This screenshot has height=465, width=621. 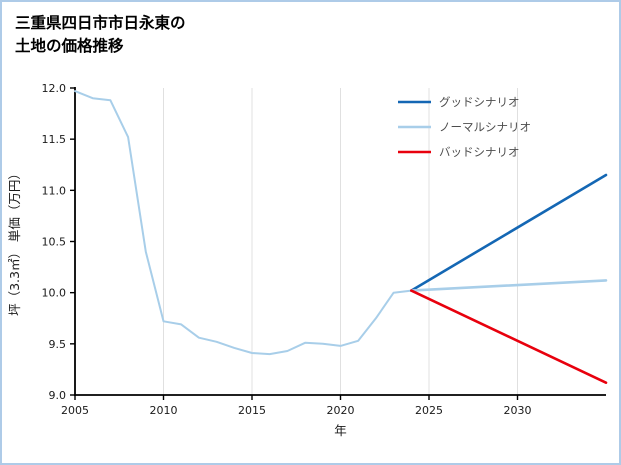 What do you see at coordinates (508, 337) in the screenshot?
I see `series-line-bad-scenario` at bounding box center [508, 337].